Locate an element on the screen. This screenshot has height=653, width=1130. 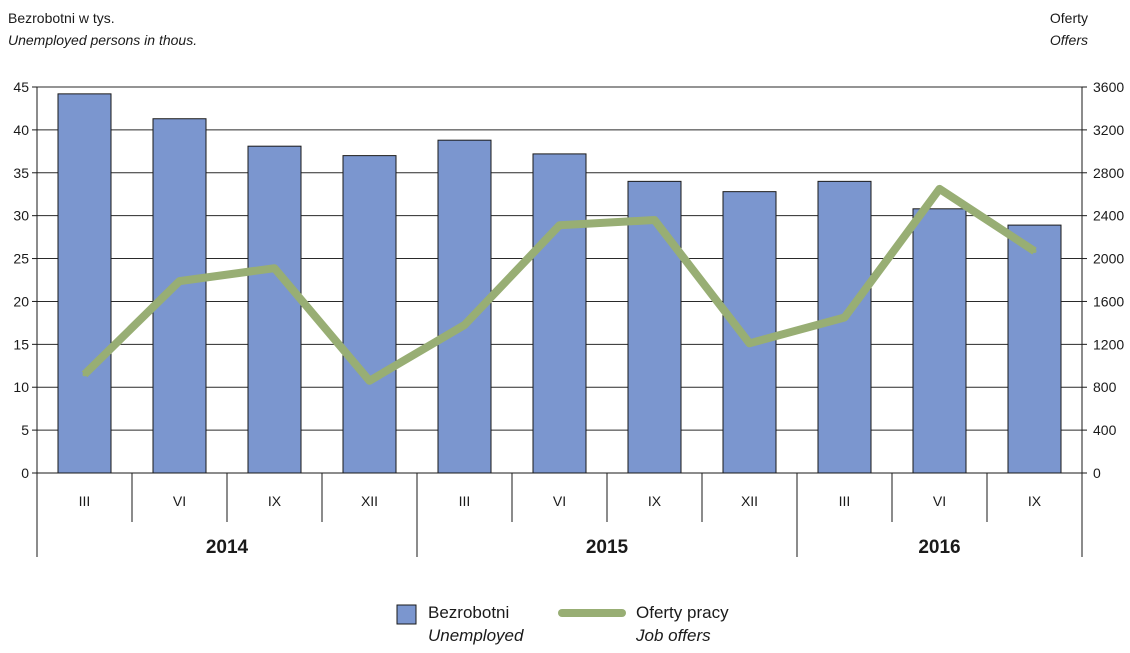
right-tick-label: 800 is located at coordinates (1105, 387).